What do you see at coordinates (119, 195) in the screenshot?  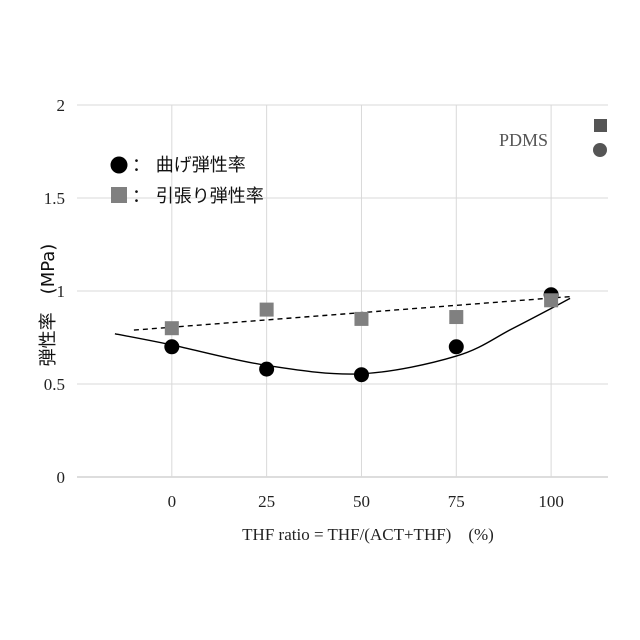 I see `legend-marker-tensile` at bounding box center [119, 195].